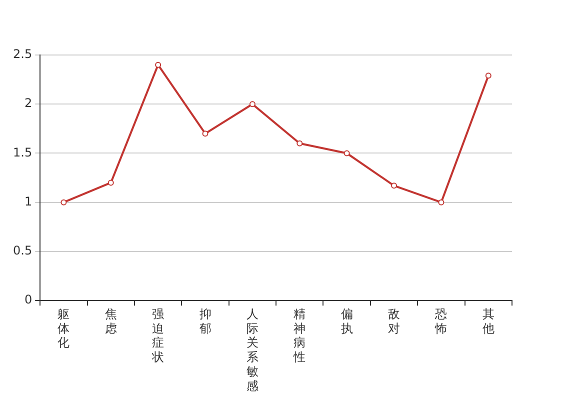  Describe the element at coordinates (441, 321) in the screenshot. I see `x-tick-label: 恐怖` at that location.